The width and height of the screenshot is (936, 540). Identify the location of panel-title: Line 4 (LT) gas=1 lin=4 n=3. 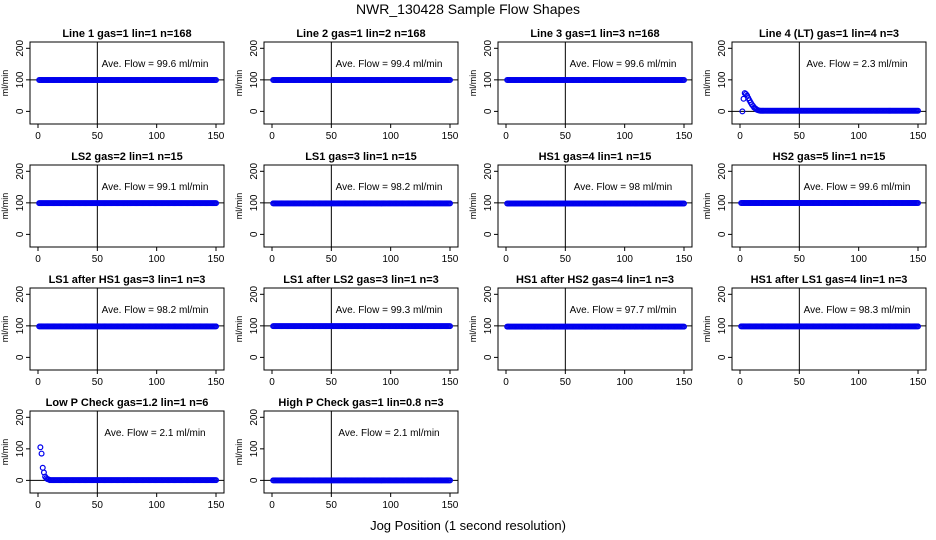
(829, 34).